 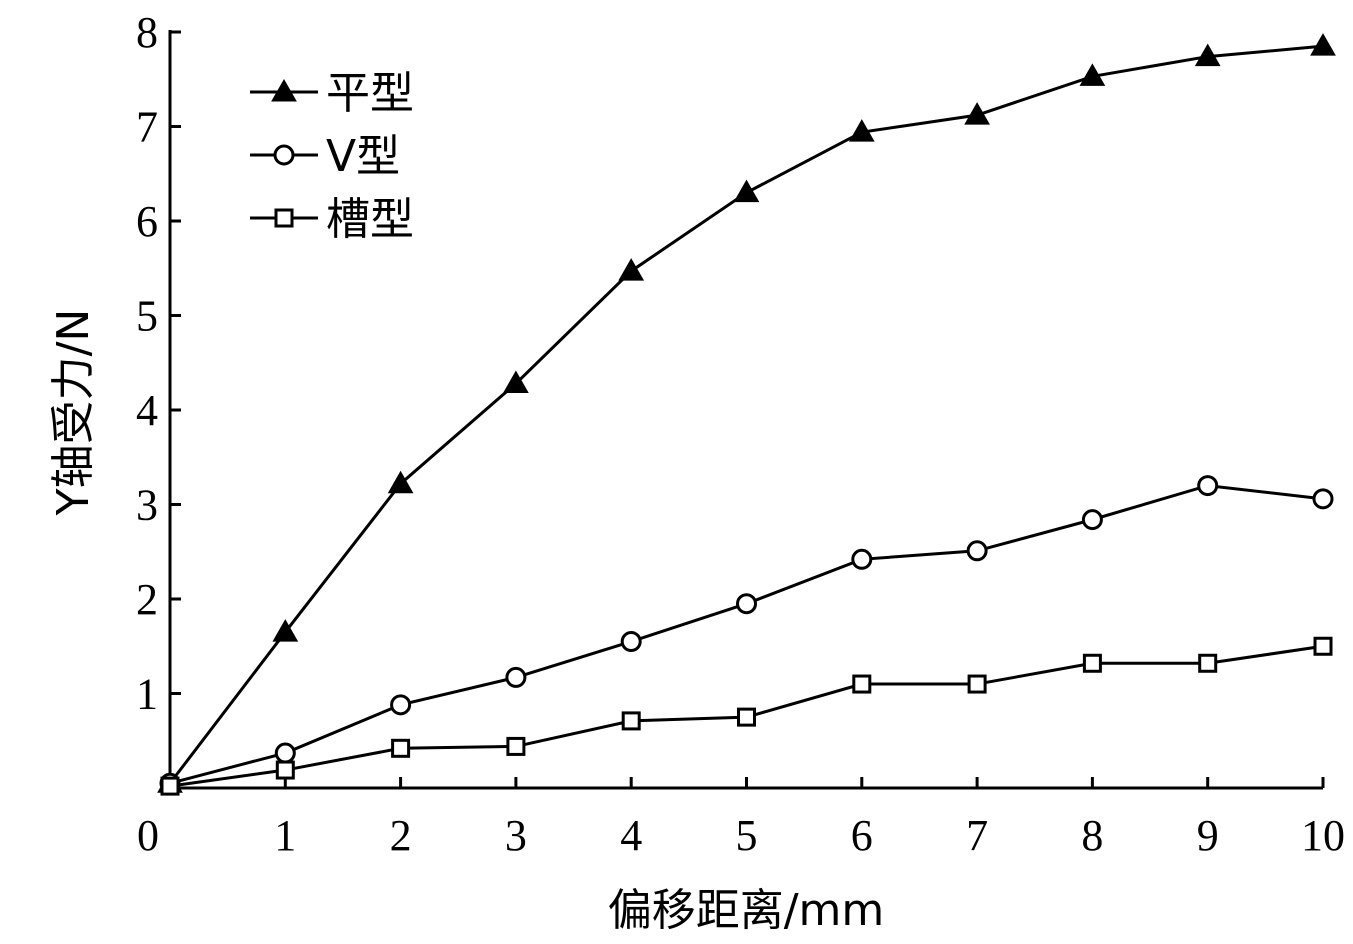 I want to click on x-tick-label: 7, so click(x=977, y=835).